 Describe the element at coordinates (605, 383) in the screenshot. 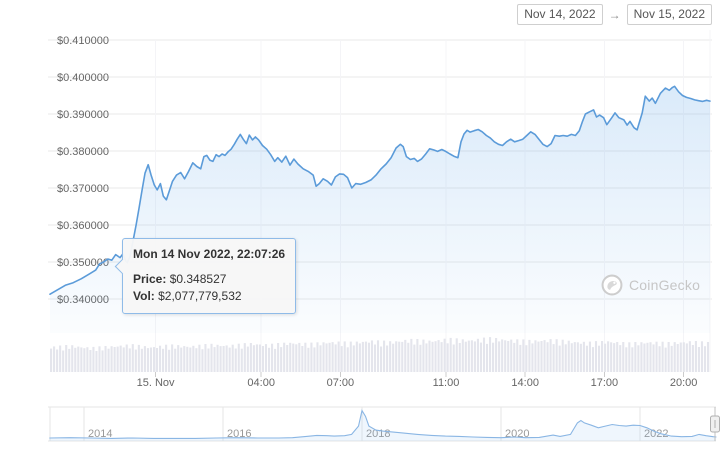

I see `x-axis-label: 17:00` at that location.